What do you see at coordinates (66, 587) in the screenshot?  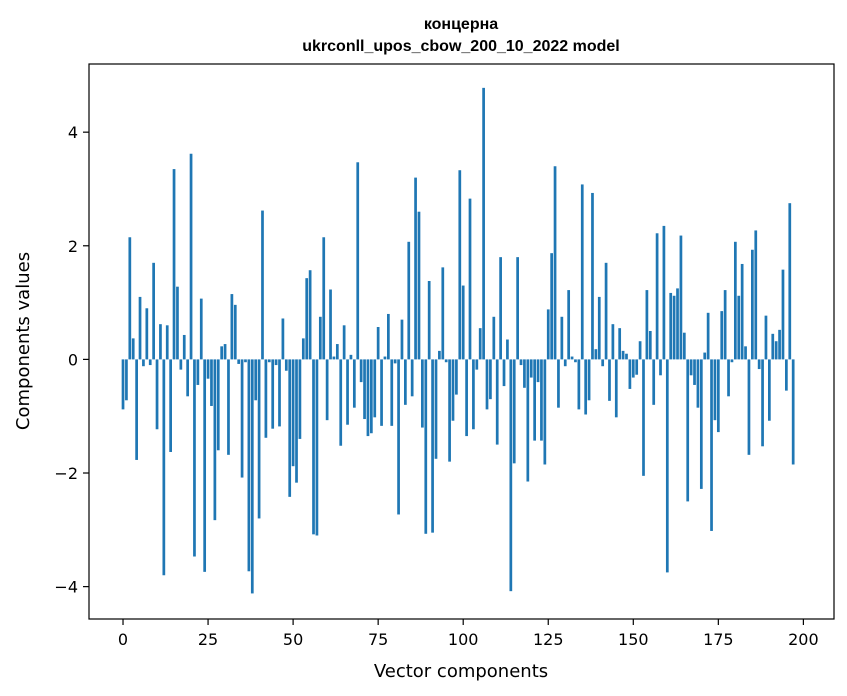 I see `y-tick-label: −4` at bounding box center [66, 587].